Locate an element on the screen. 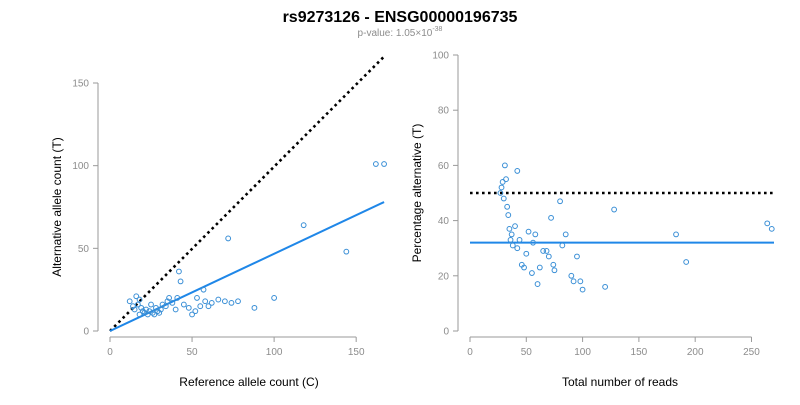 Image resolution: width=800 pixels, height=405 pixels. left-x-tick-label: 50 is located at coordinates (192, 352).